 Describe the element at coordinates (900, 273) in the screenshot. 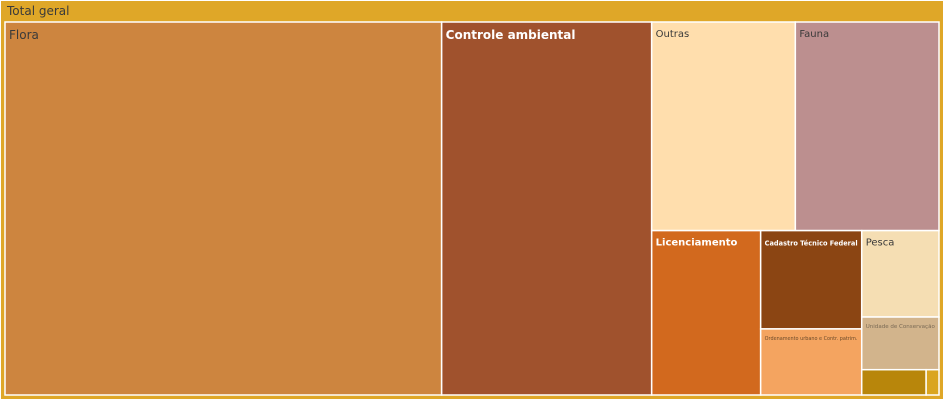

I see `treemap-tile-pesca` at that location.